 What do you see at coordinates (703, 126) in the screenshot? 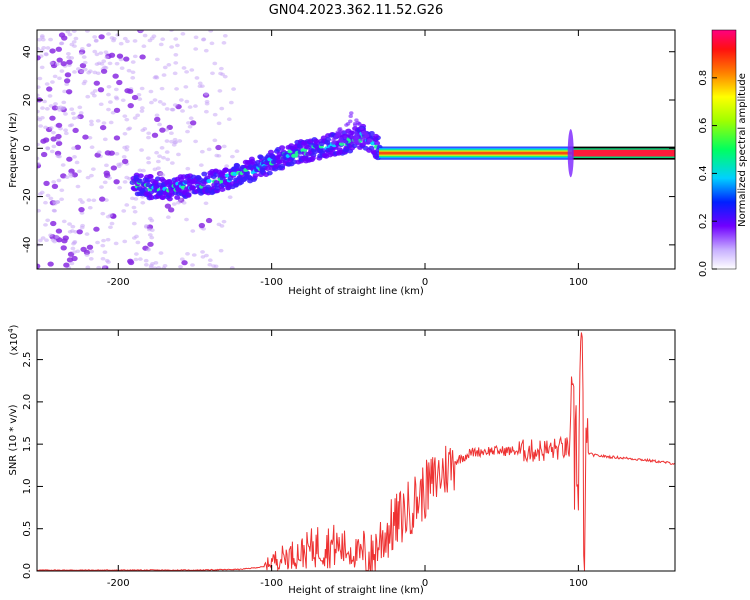
I see `colorbar-tick-label: 0.6` at bounding box center [703, 126].